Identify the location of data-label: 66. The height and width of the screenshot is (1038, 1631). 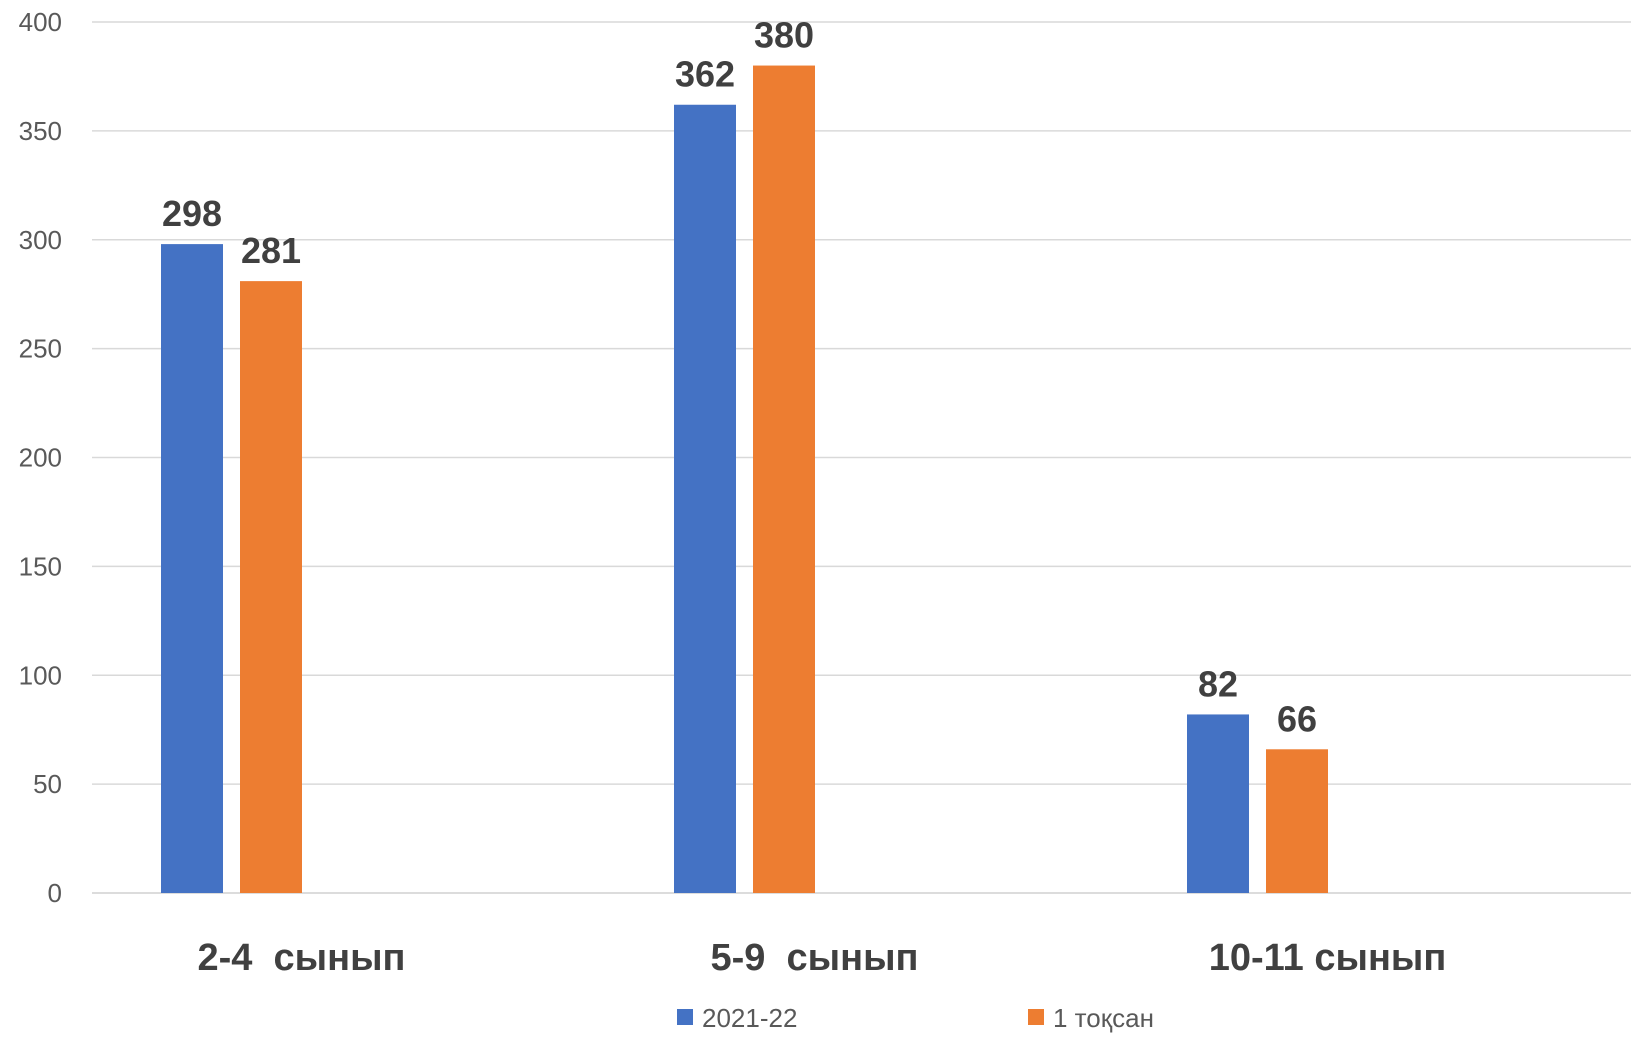
(1297, 718).